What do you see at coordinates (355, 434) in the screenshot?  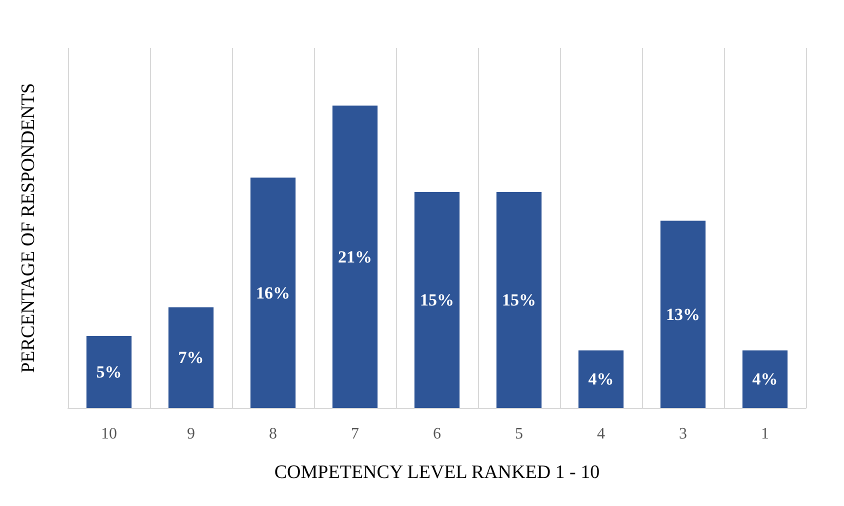 I see `x-tick-label: 7` at bounding box center [355, 434].